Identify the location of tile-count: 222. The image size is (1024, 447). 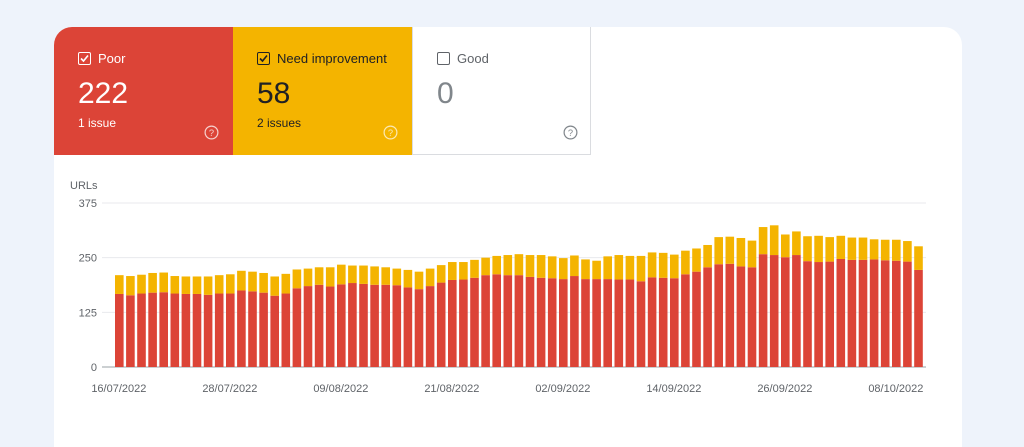
(103, 93).